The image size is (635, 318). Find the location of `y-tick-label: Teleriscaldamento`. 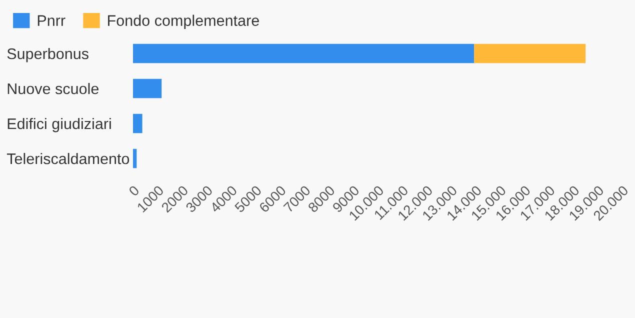

y-tick-label: Teleriscaldamento is located at coordinates (68, 158).